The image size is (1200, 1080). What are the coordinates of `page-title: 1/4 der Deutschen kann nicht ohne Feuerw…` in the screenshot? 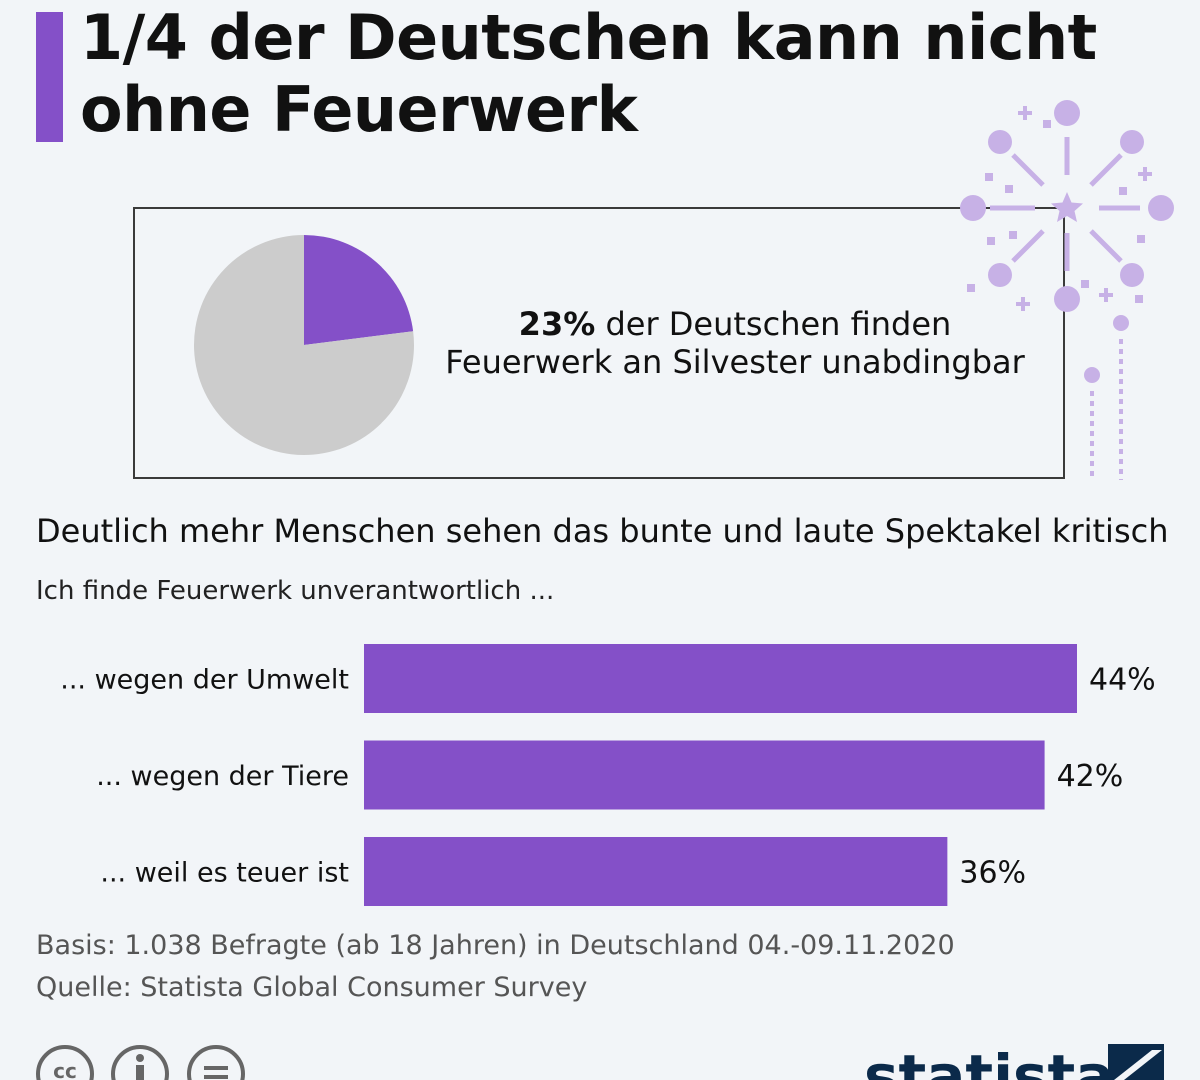 It's located at (630, 74).